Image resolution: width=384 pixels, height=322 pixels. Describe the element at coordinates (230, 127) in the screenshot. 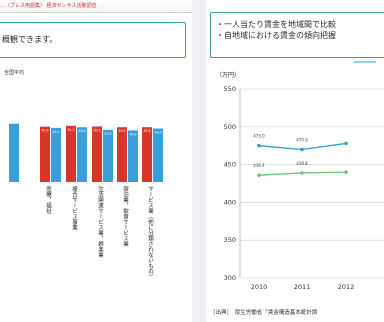

I see `y-tick-label-500: 500` at that location.